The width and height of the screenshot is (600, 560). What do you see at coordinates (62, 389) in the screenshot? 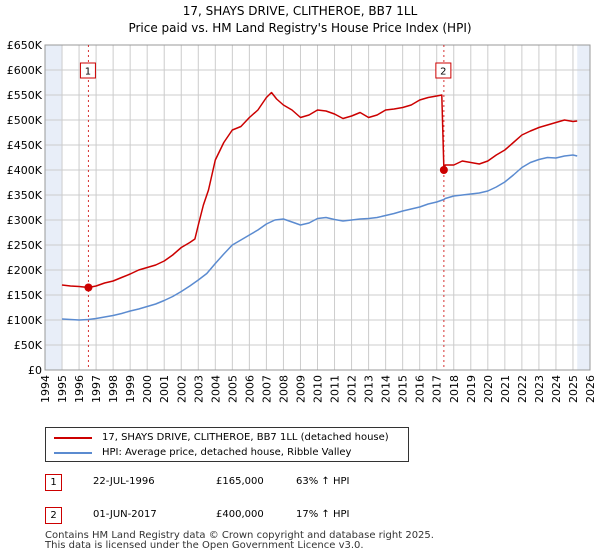
I see `x-tick-label: 1995` at bounding box center [62, 389].